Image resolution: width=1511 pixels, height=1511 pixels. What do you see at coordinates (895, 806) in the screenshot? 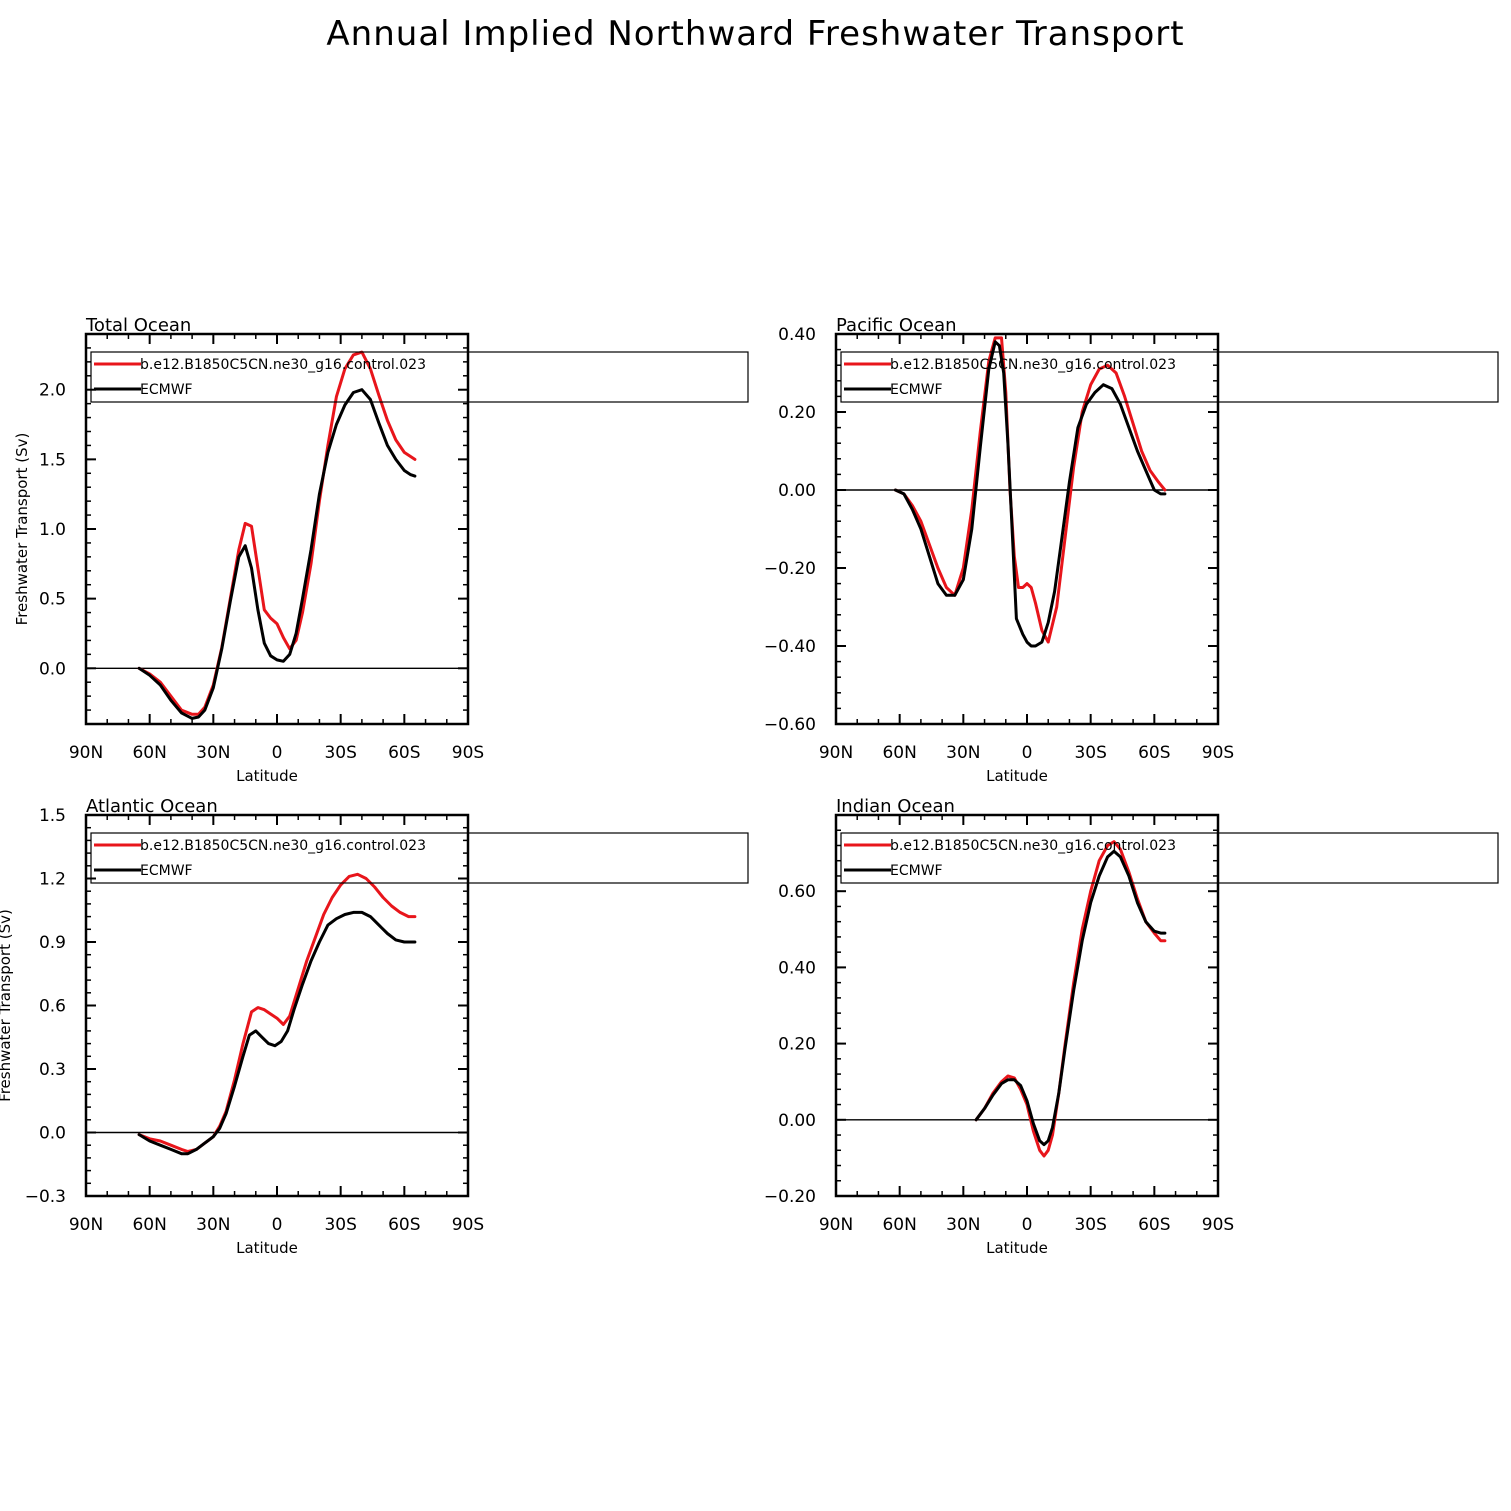
I see `indian-ocean-panel-title: Indian Ocean` at bounding box center [895, 806].